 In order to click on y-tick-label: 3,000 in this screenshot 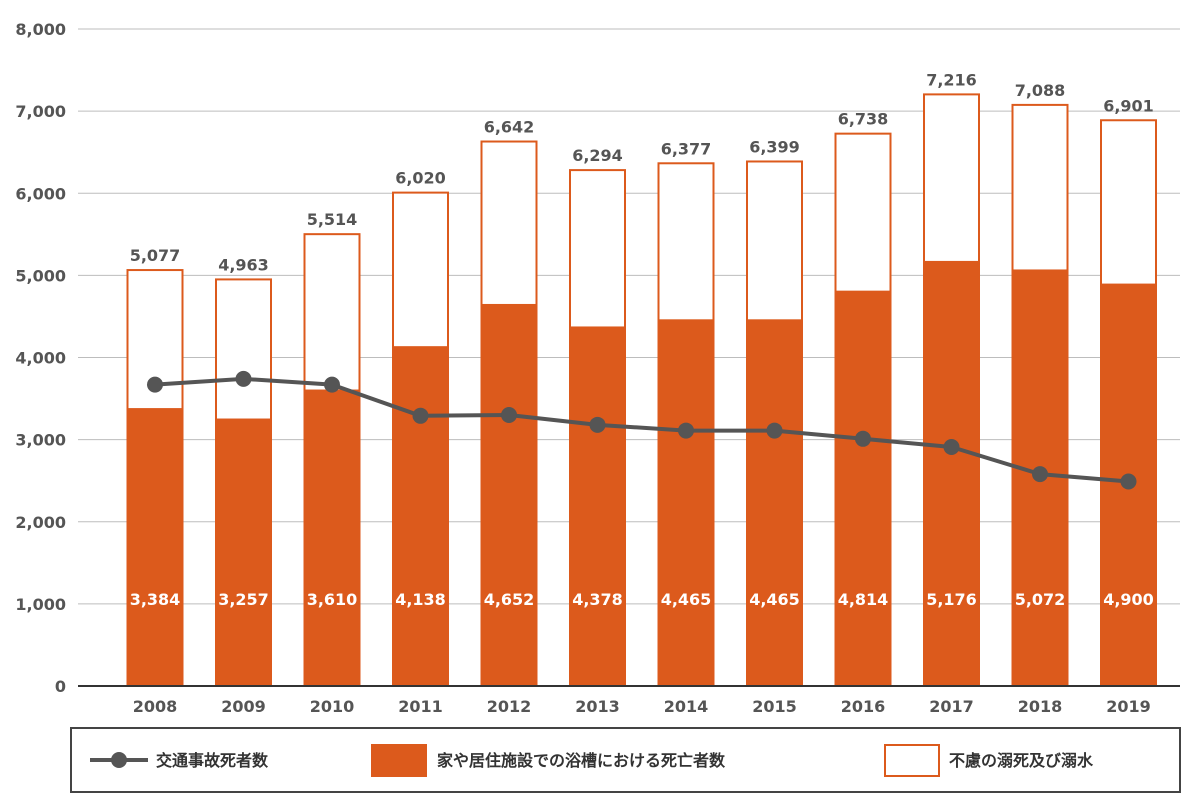, I will do `click(40, 440)`.